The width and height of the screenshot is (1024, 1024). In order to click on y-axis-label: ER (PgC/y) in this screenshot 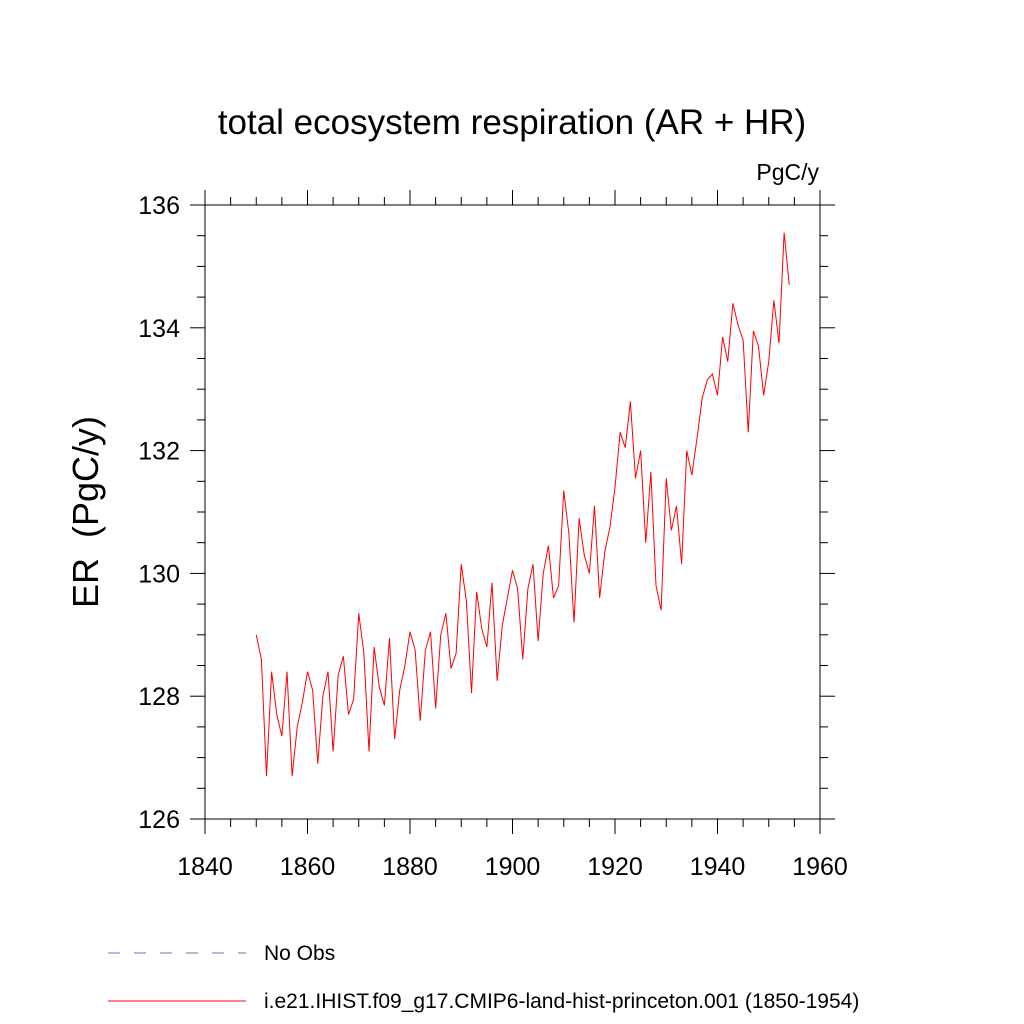, I will do `click(85, 512)`.